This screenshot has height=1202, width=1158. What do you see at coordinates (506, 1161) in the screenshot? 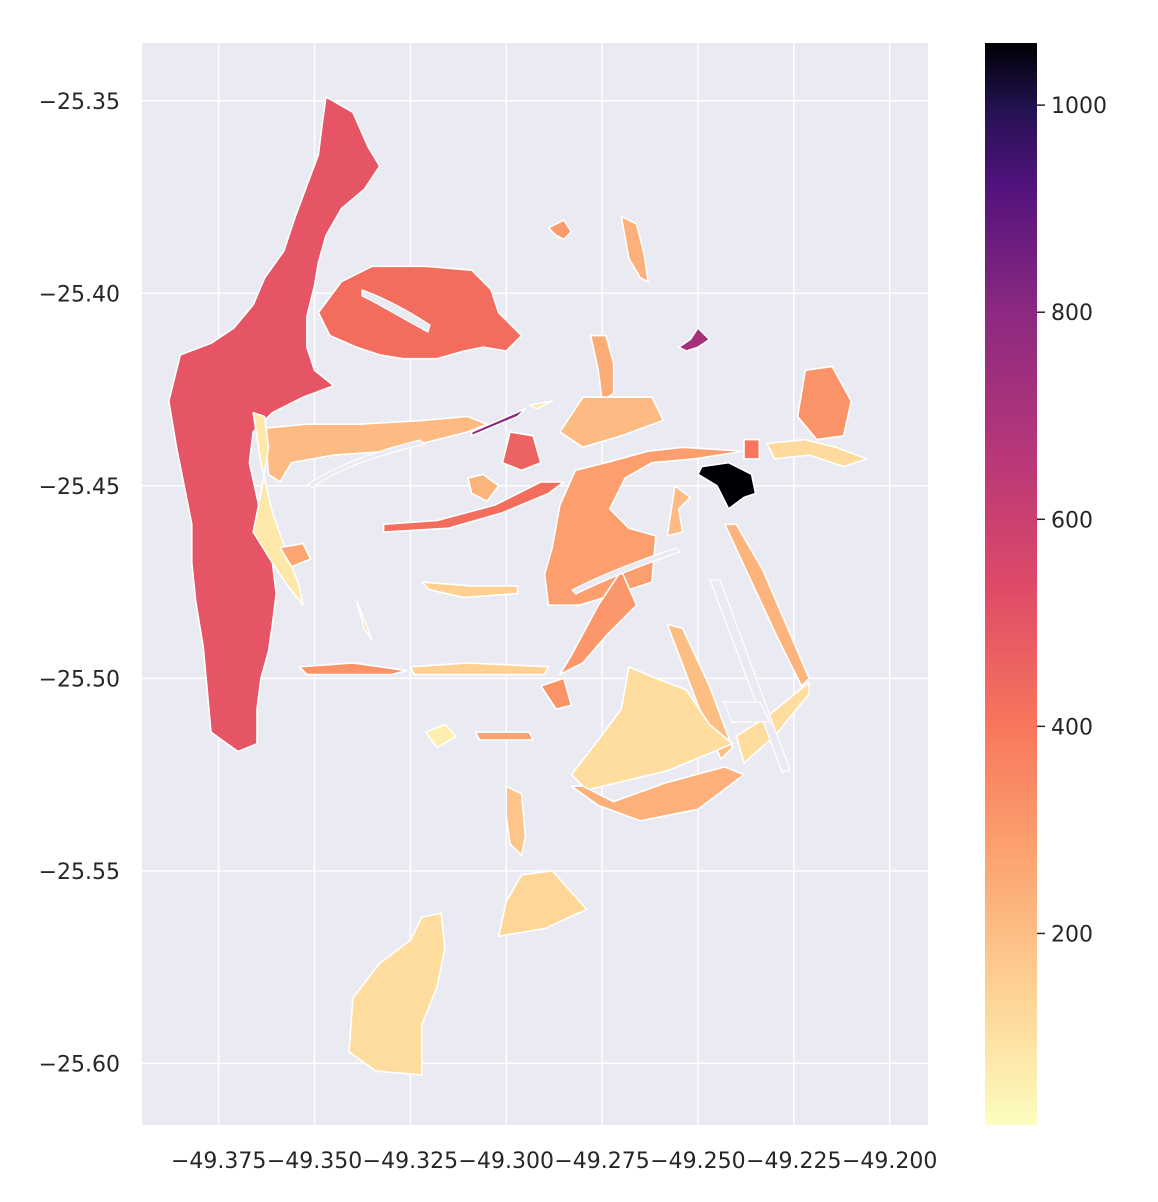
I see `x-tick-label-3: −49.300` at bounding box center [506, 1161].